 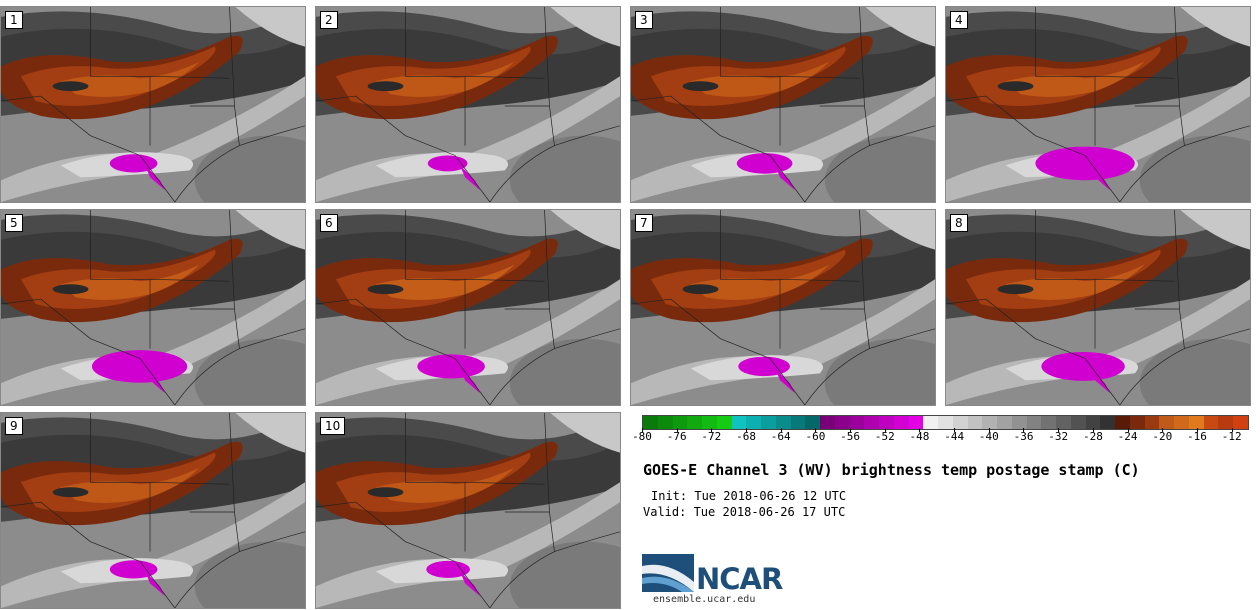 What do you see at coordinates (954, 435) in the screenshot?
I see `colorbar-tick-label: -44` at bounding box center [954, 435].